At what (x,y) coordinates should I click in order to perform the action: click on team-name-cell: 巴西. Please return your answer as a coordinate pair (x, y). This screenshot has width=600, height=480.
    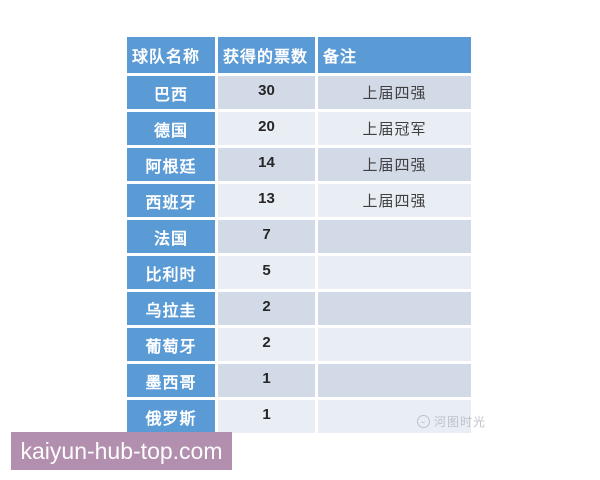
    Looking at the image, I should click on (171, 92).